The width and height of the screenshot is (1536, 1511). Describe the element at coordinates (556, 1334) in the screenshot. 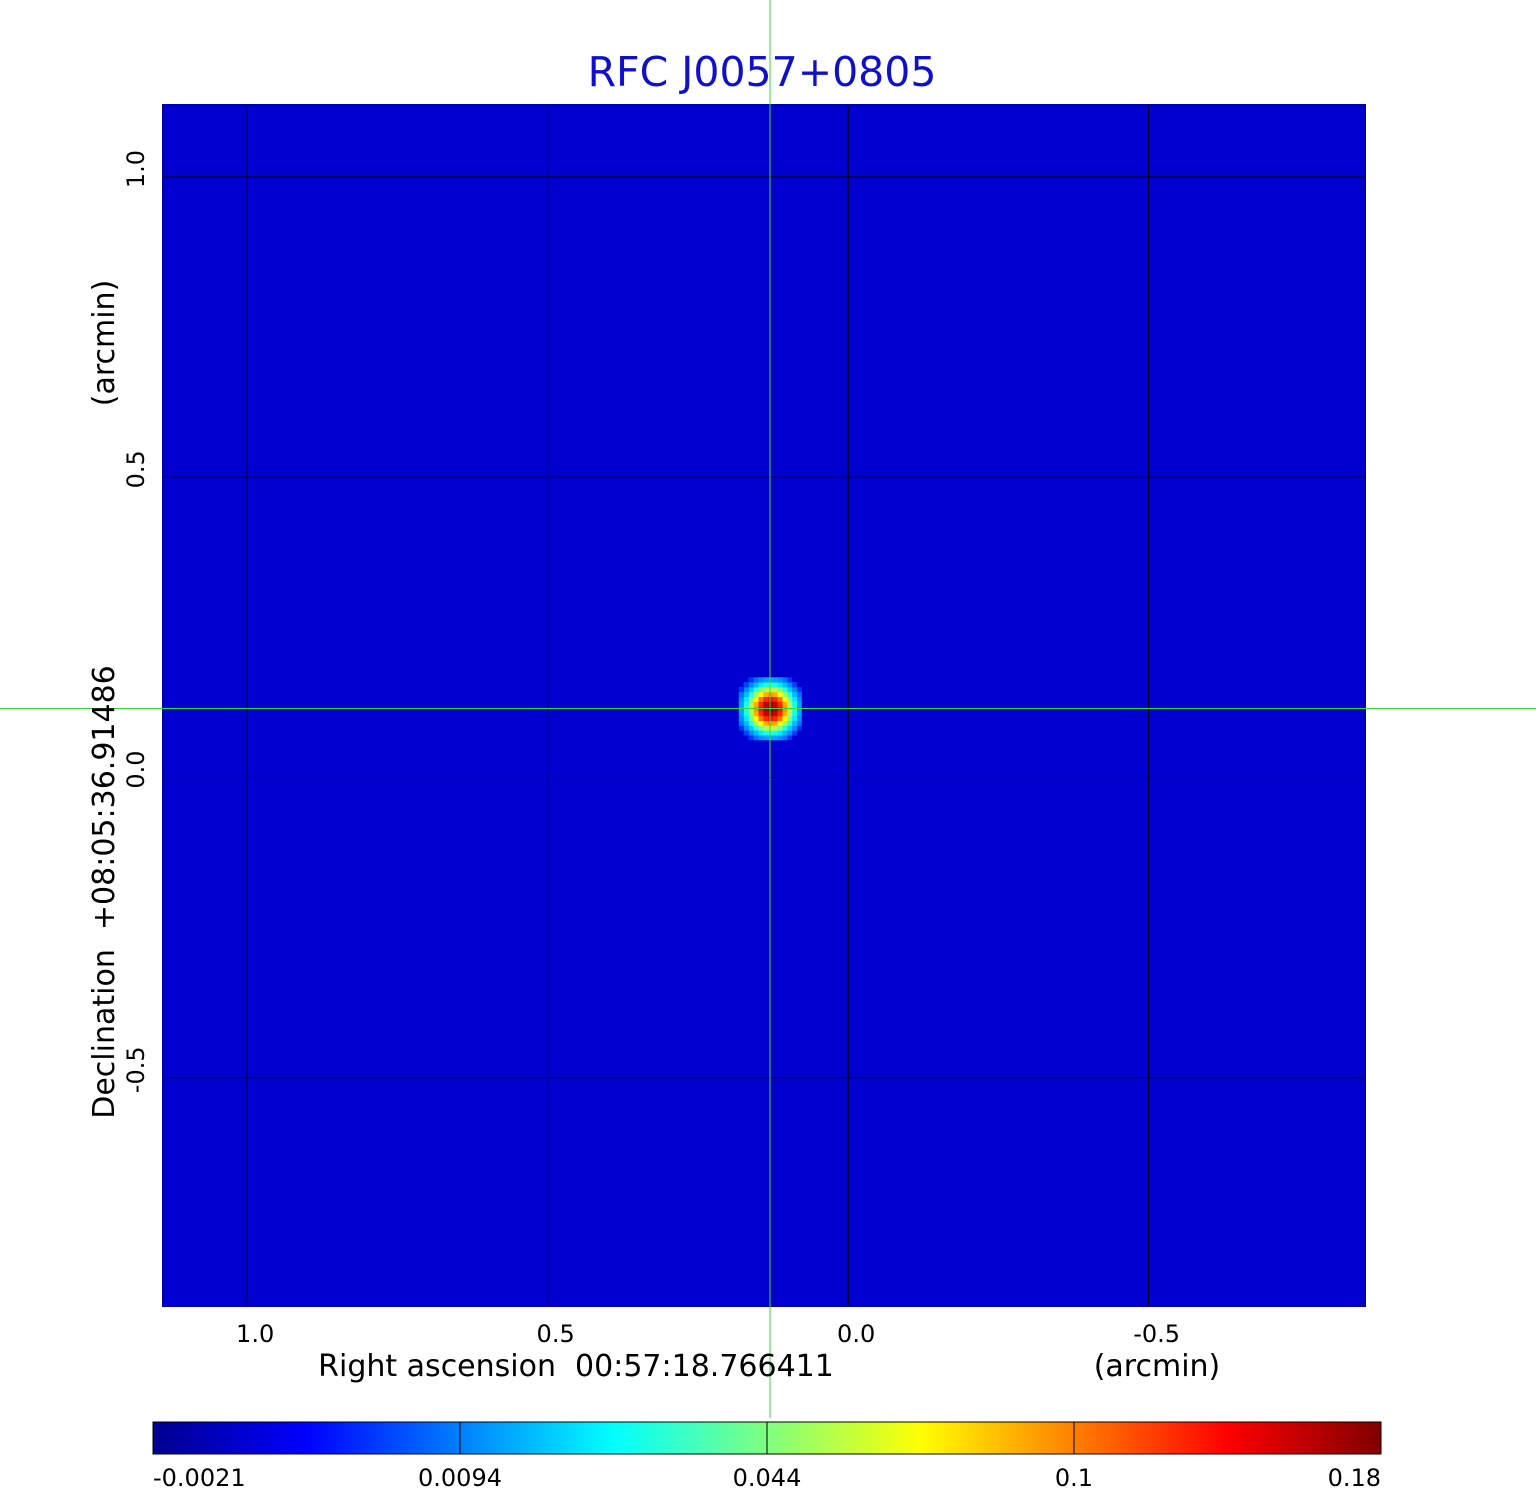

I see `x-tick-label: 0.5` at that location.